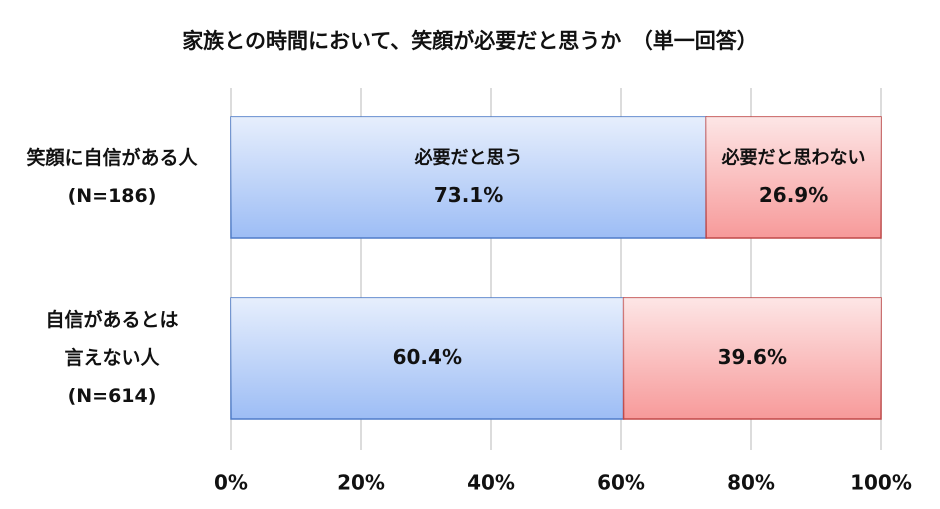 Image resolution: width=940 pixels, height=509 pixels. I want to click on y-tick-label: (N=614), so click(112, 396).